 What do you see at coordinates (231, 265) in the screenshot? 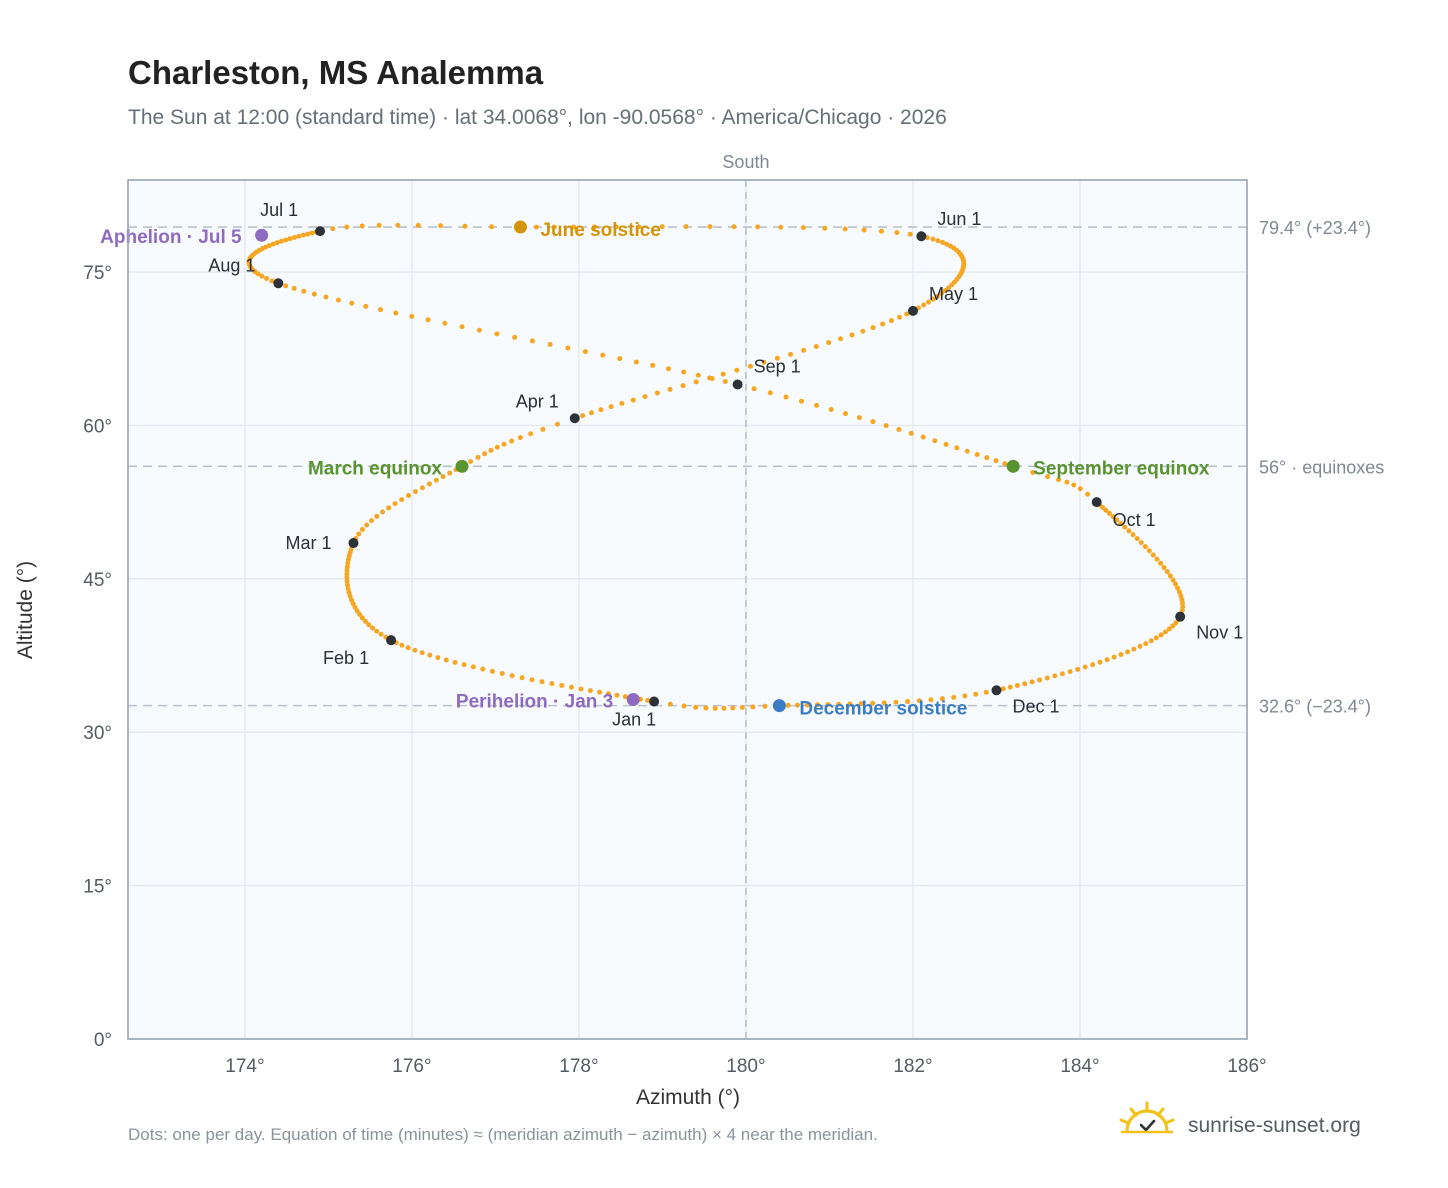
I see `month-marker-label: Aug 1` at bounding box center [231, 265].